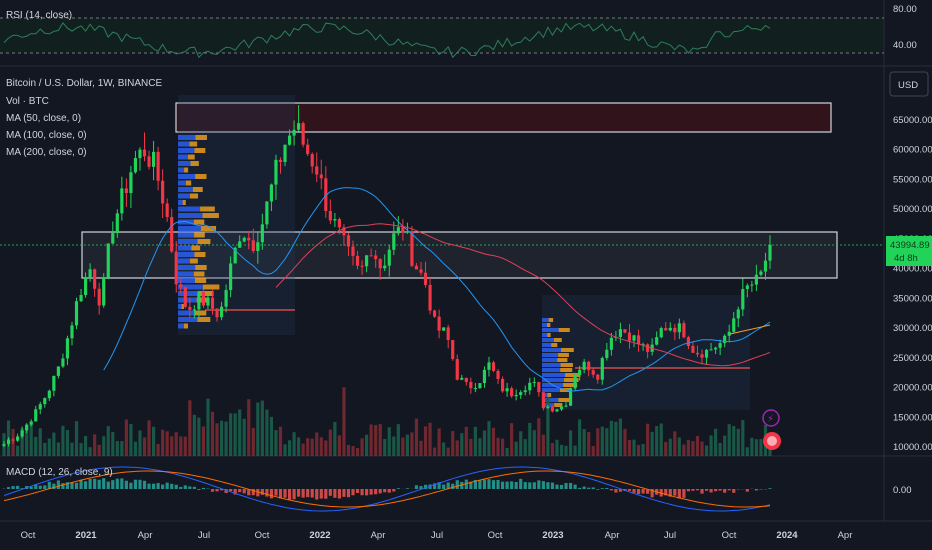 This screenshot has width=932, height=550. What do you see at coordinates (86, 535) in the screenshot?
I see `time-tick: 2021` at bounding box center [86, 535].